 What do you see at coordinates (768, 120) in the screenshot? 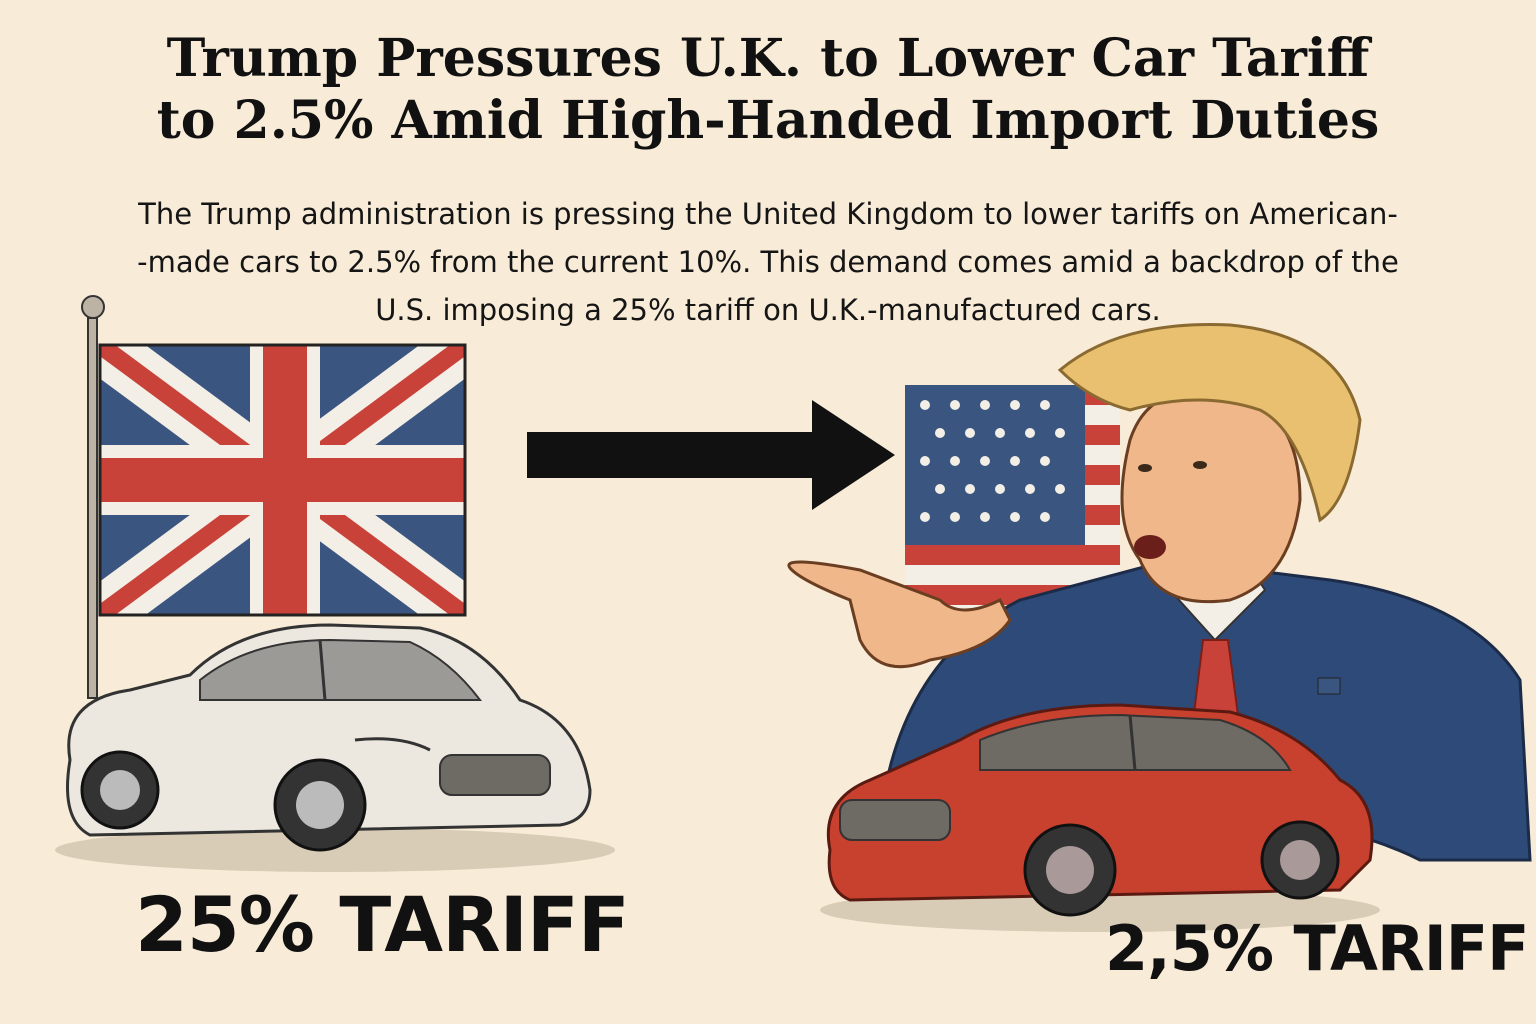
I see `headline-line-2: to 2.5% Amid High-Handed Import Duties` at bounding box center [768, 120].